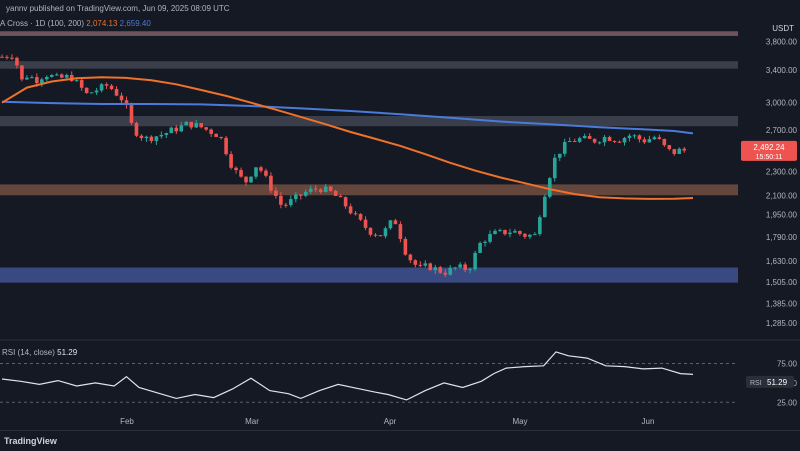 The width and height of the screenshot is (800, 451). Describe the element at coordinates (40, 352) in the screenshot. I see `rsi-legend: RSI (14, close) 51.29` at that location.